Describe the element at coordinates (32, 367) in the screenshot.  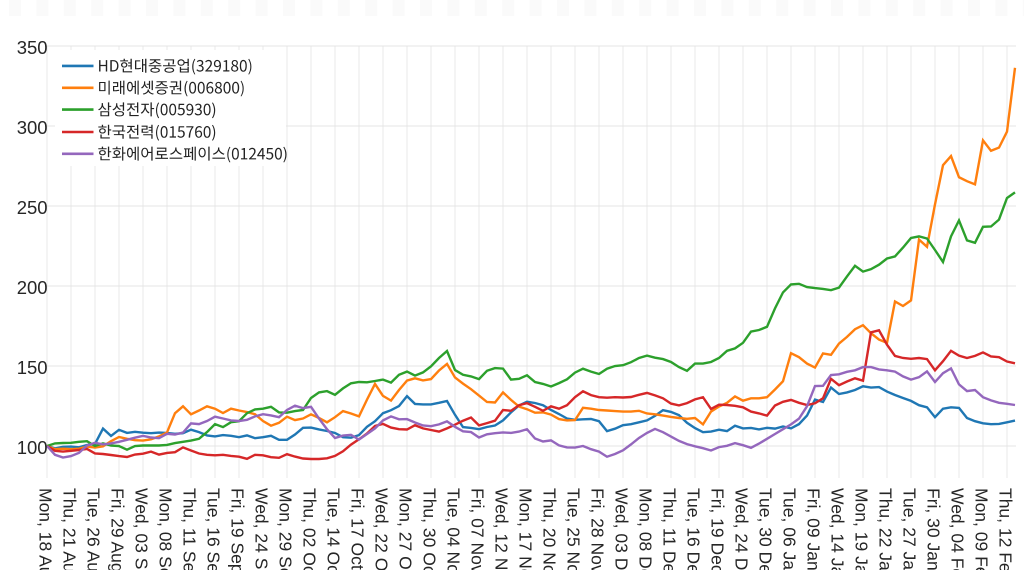
I see `svg-text: 150` at that location.